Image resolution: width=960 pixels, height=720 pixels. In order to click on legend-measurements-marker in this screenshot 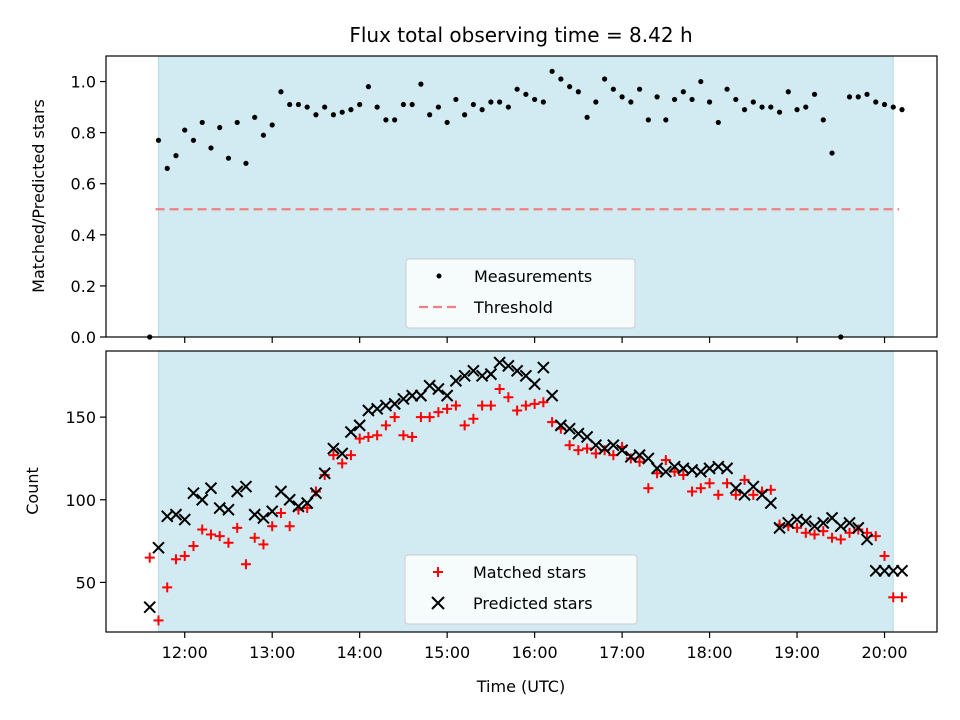, I will do `click(439, 276)`.